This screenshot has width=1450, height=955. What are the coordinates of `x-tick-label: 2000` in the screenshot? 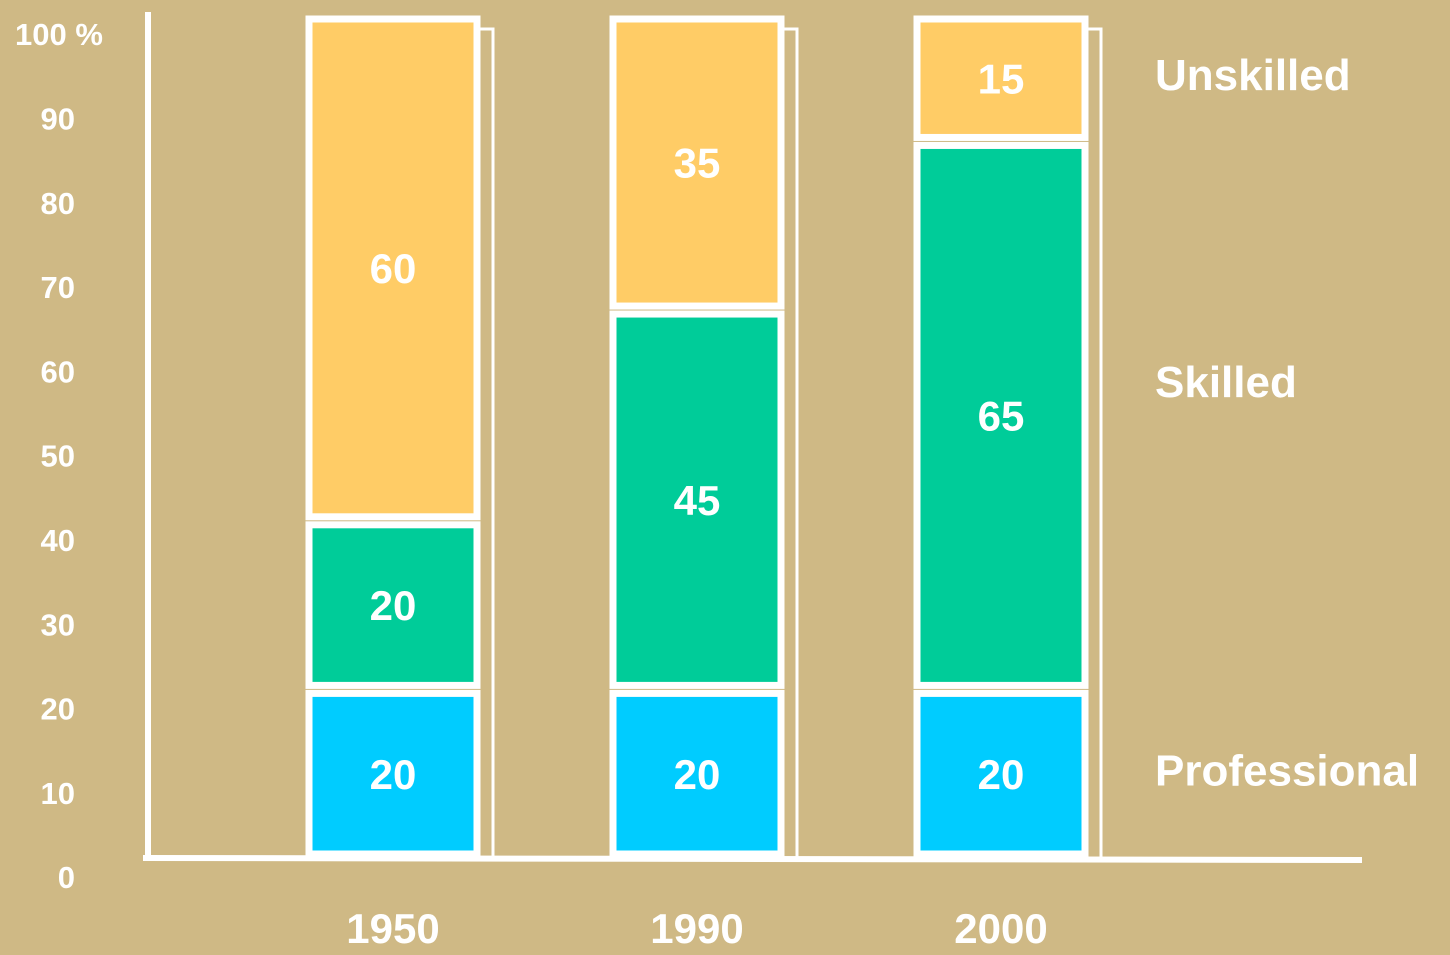 It's located at (1000, 928).